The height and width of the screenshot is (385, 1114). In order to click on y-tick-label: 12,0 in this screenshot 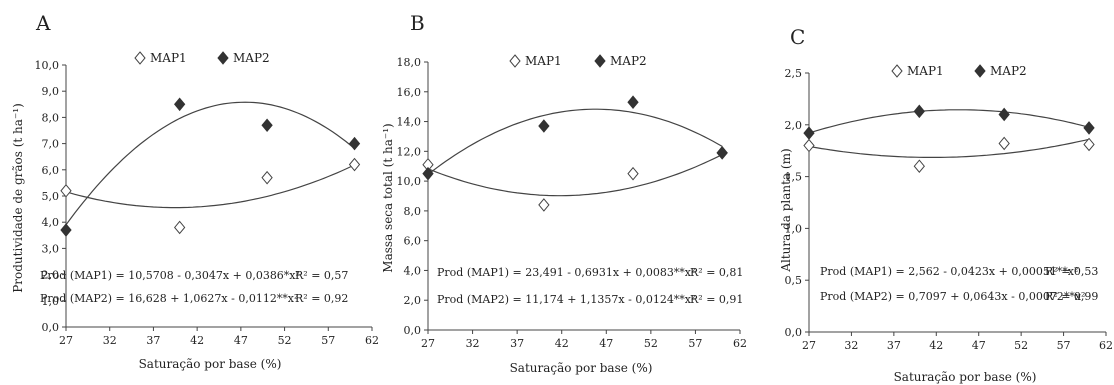, I will do `click(409, 151)`.